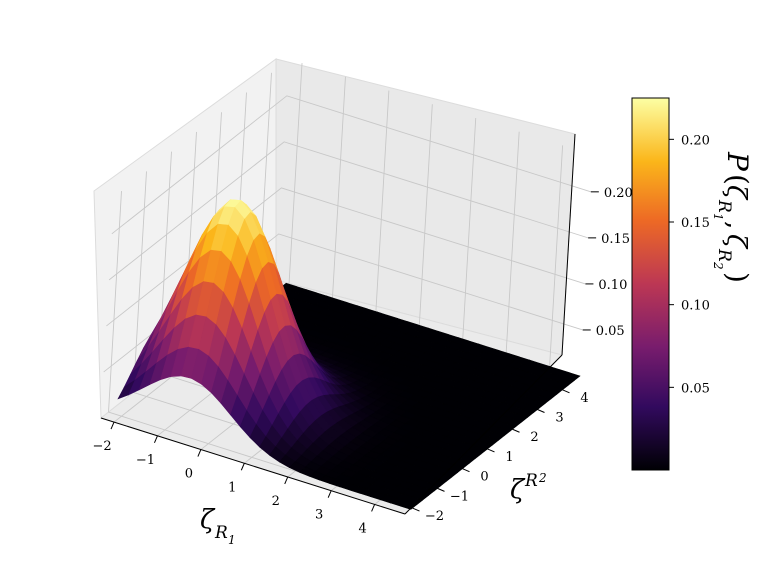 This screenshot has height=569, width=758. Describe the element at coordinates (610, 331) in the screenshot. I see `z-tick-label: 0.05` at that location.